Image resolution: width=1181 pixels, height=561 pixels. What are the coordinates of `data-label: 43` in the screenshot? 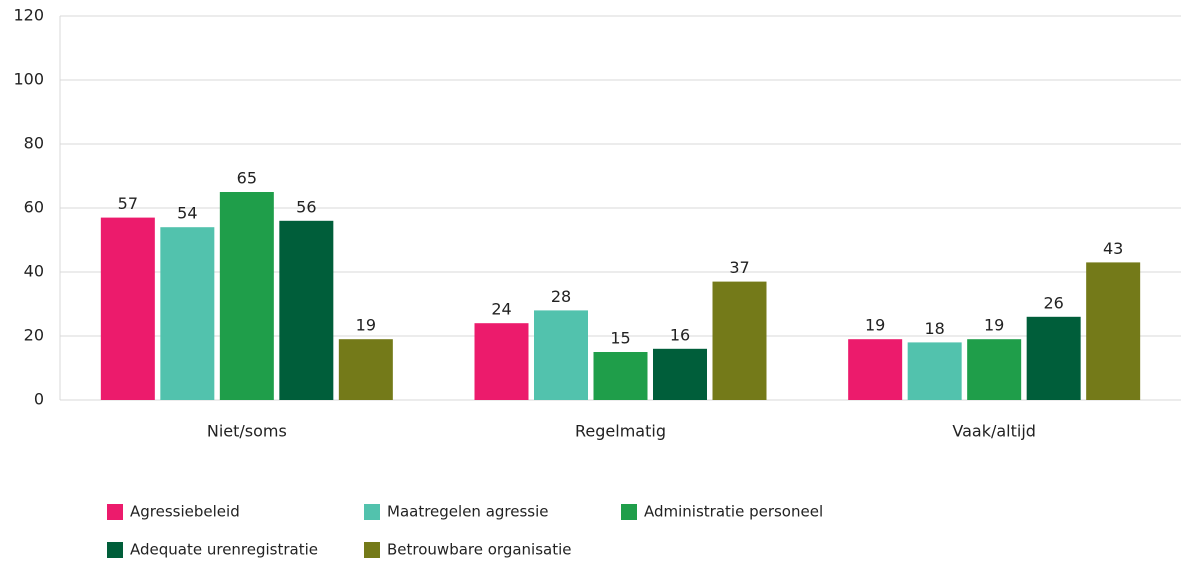 It's located at (1113, 248).